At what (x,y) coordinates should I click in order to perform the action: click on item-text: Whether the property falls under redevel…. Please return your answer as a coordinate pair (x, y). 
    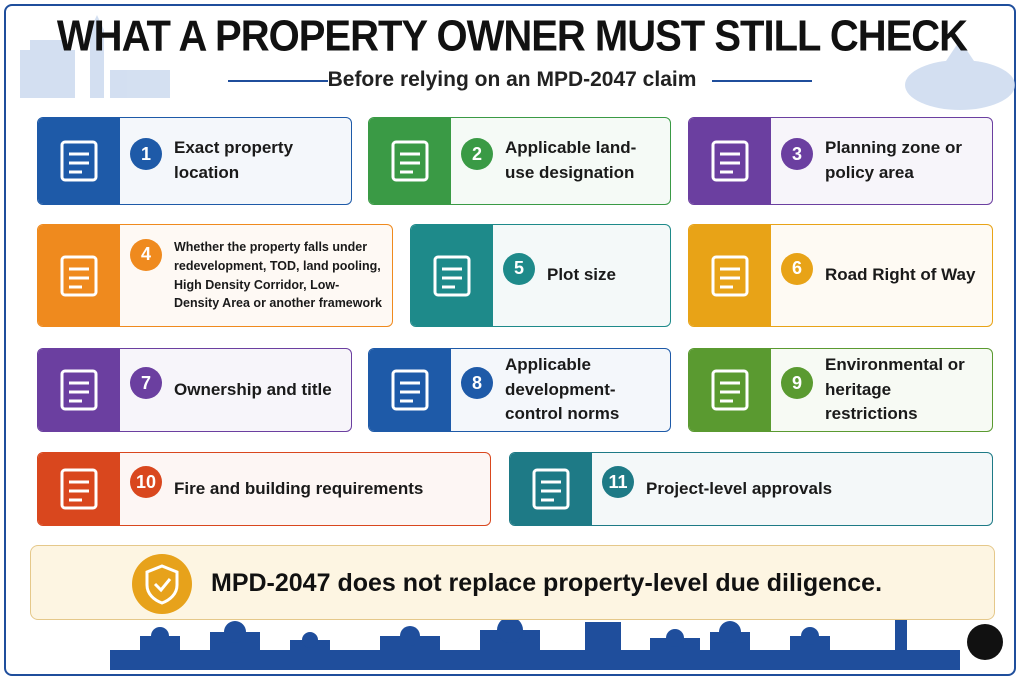
    Looking at the image, I should click on (278, 275).